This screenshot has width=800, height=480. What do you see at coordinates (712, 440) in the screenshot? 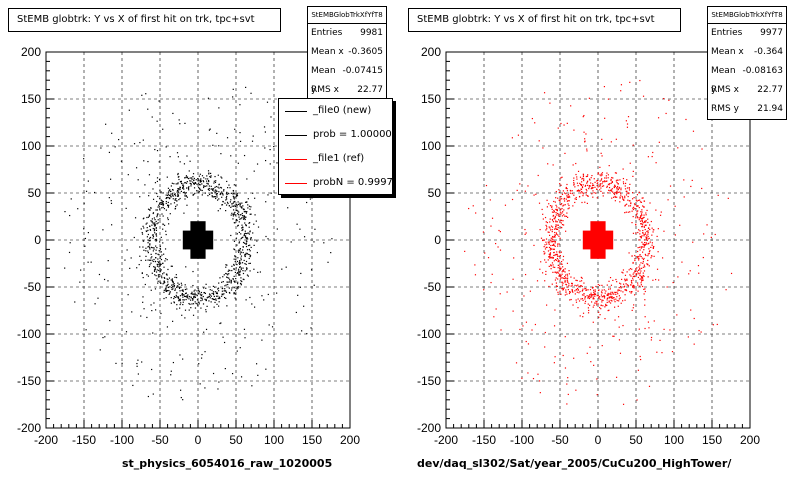
I see `x-tick-label: 150` at bounding box center [712, 440].